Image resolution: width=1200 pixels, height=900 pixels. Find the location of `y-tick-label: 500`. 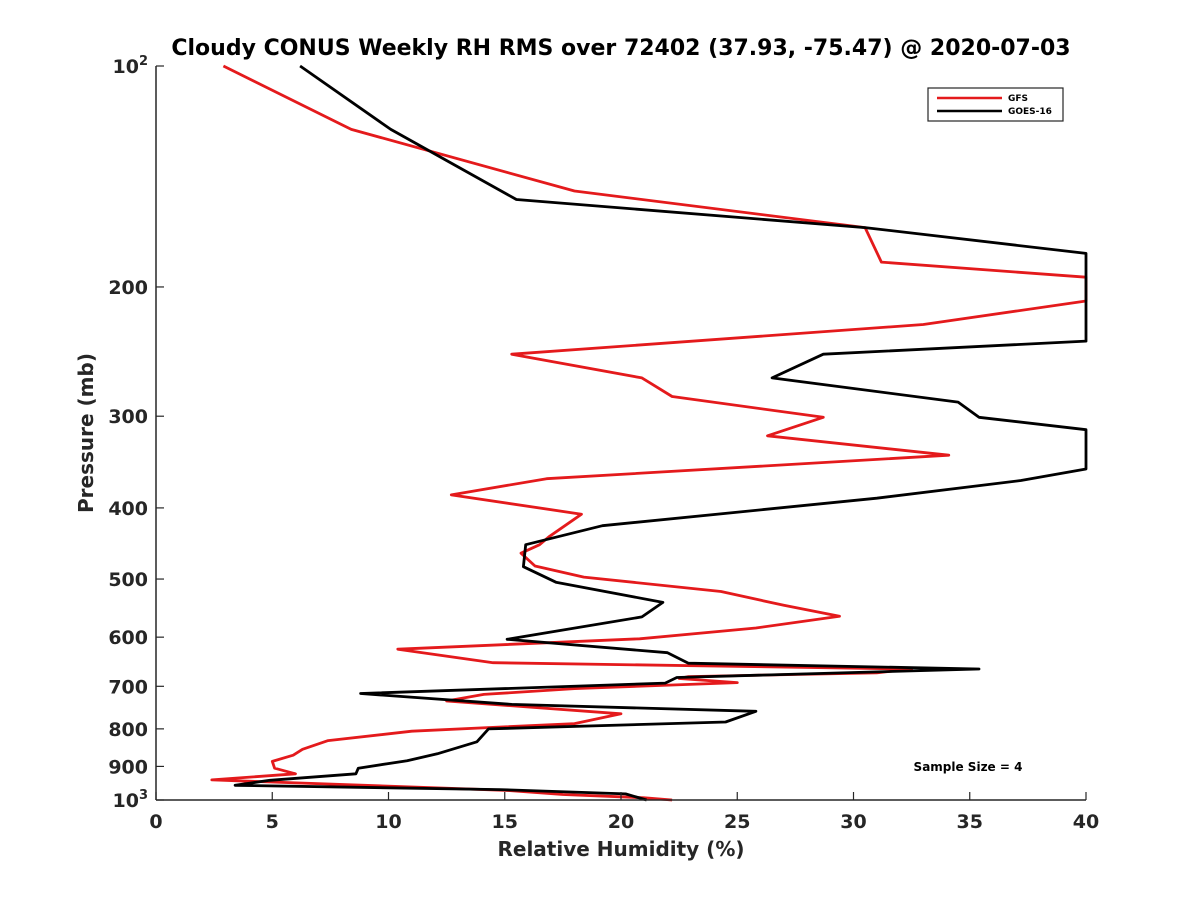

y-tick-label: 500 is located at coordinates (128, 580).